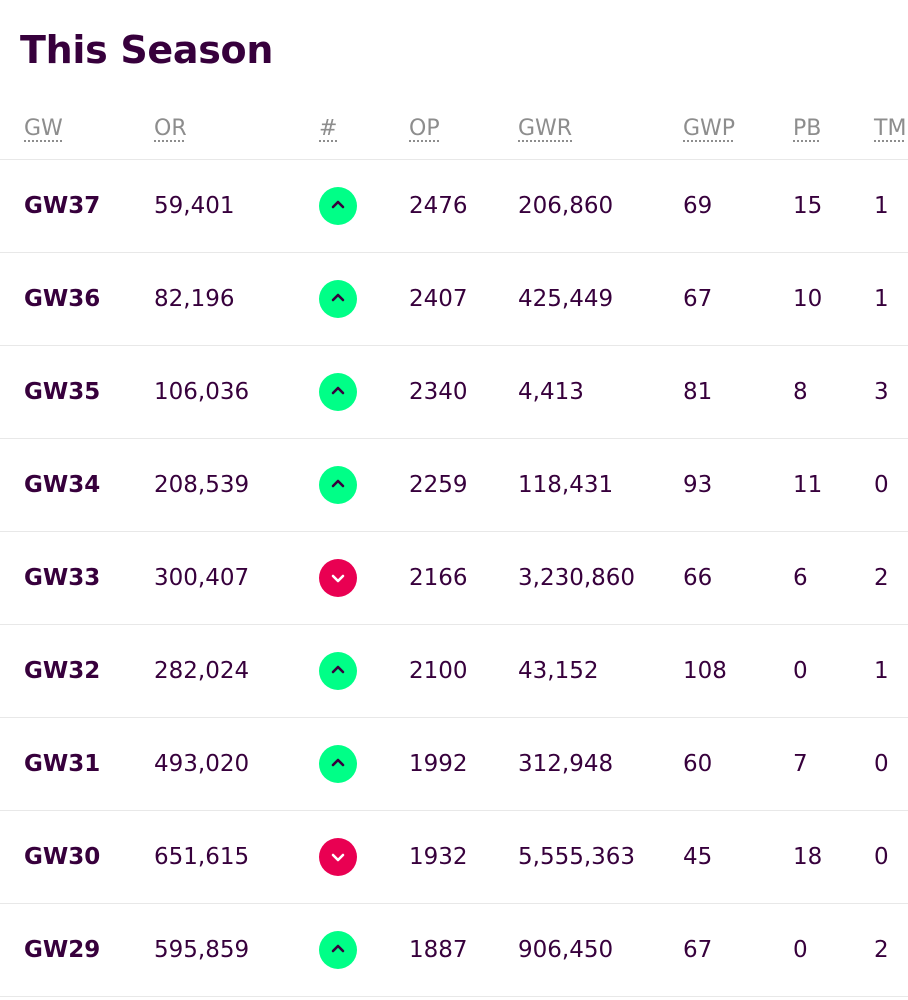  What do you see at coordinates (147, 50) in the screenshot?
I see `page-title: This Season` at bounding box center [147, 50].